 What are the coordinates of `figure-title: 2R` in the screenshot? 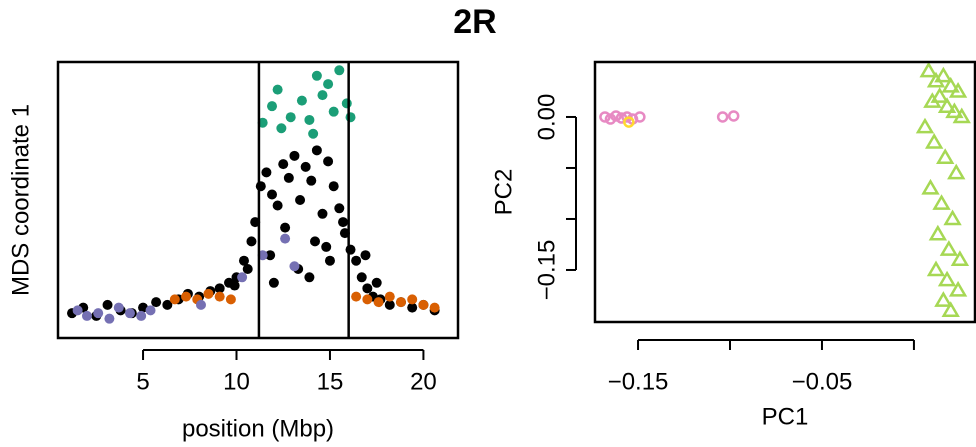 It's located at (474, 22).